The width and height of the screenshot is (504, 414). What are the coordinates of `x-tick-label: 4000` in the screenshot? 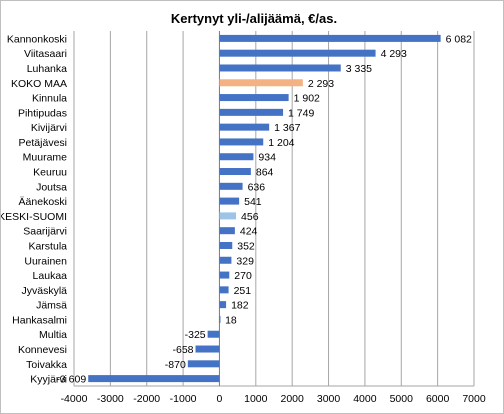 It's located at (365, 399).